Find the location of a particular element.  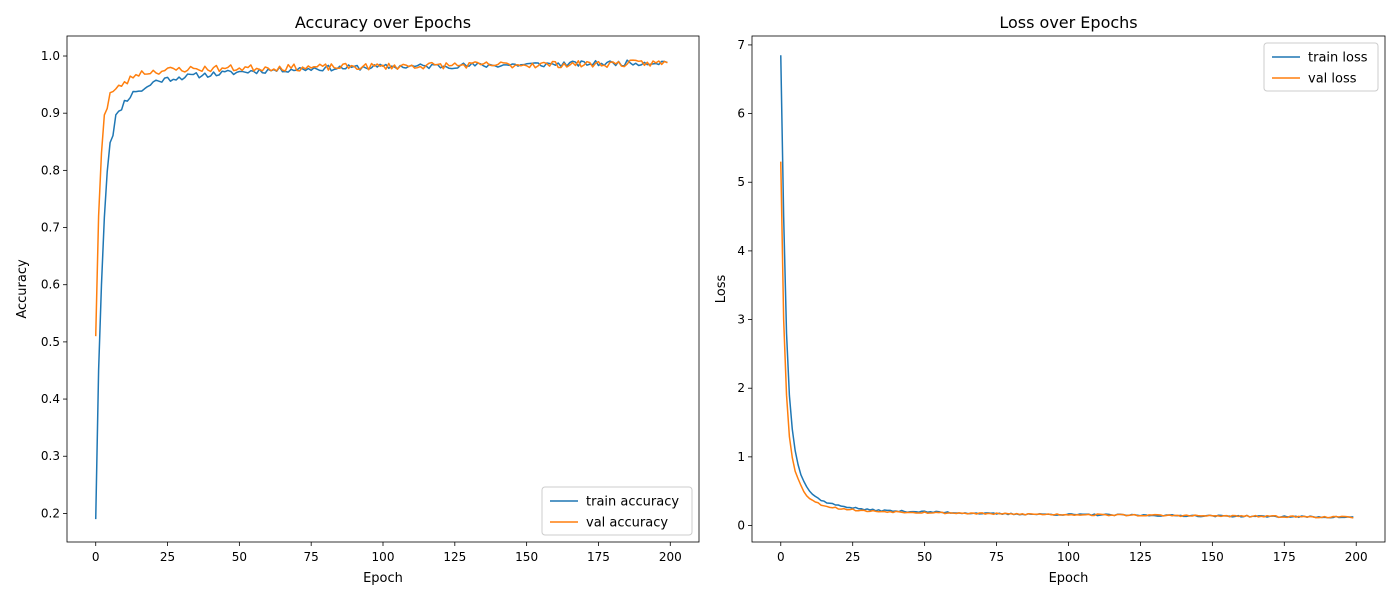

y-tick-label: 0.7 is located at coordinates (50, 228).